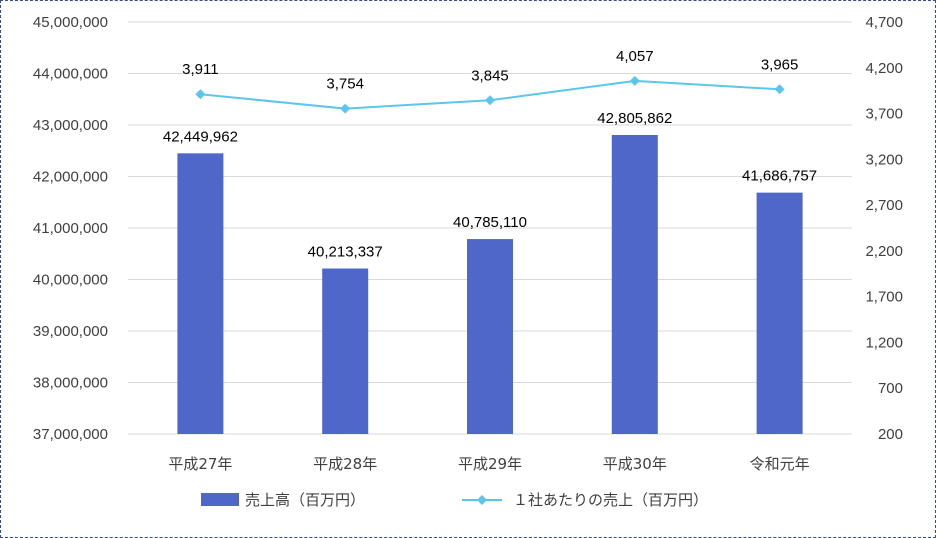  What do you see at coordinates (610, 500) in the screenshot?
I see `legend-label-line: １社あたりの売上（百万円）` at bounding box center [610, 500].